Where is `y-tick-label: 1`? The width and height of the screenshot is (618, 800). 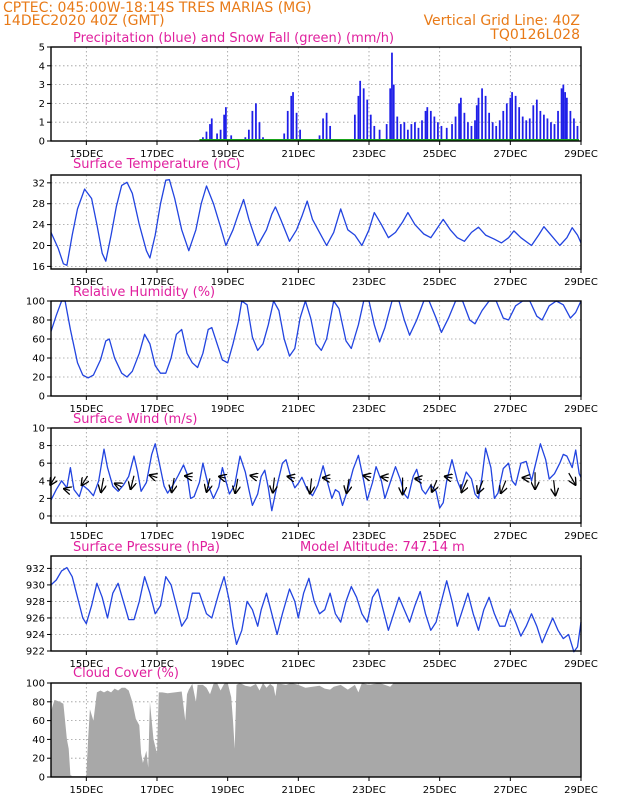
y-tick-label: 1 is located at coordinates (42, 123).